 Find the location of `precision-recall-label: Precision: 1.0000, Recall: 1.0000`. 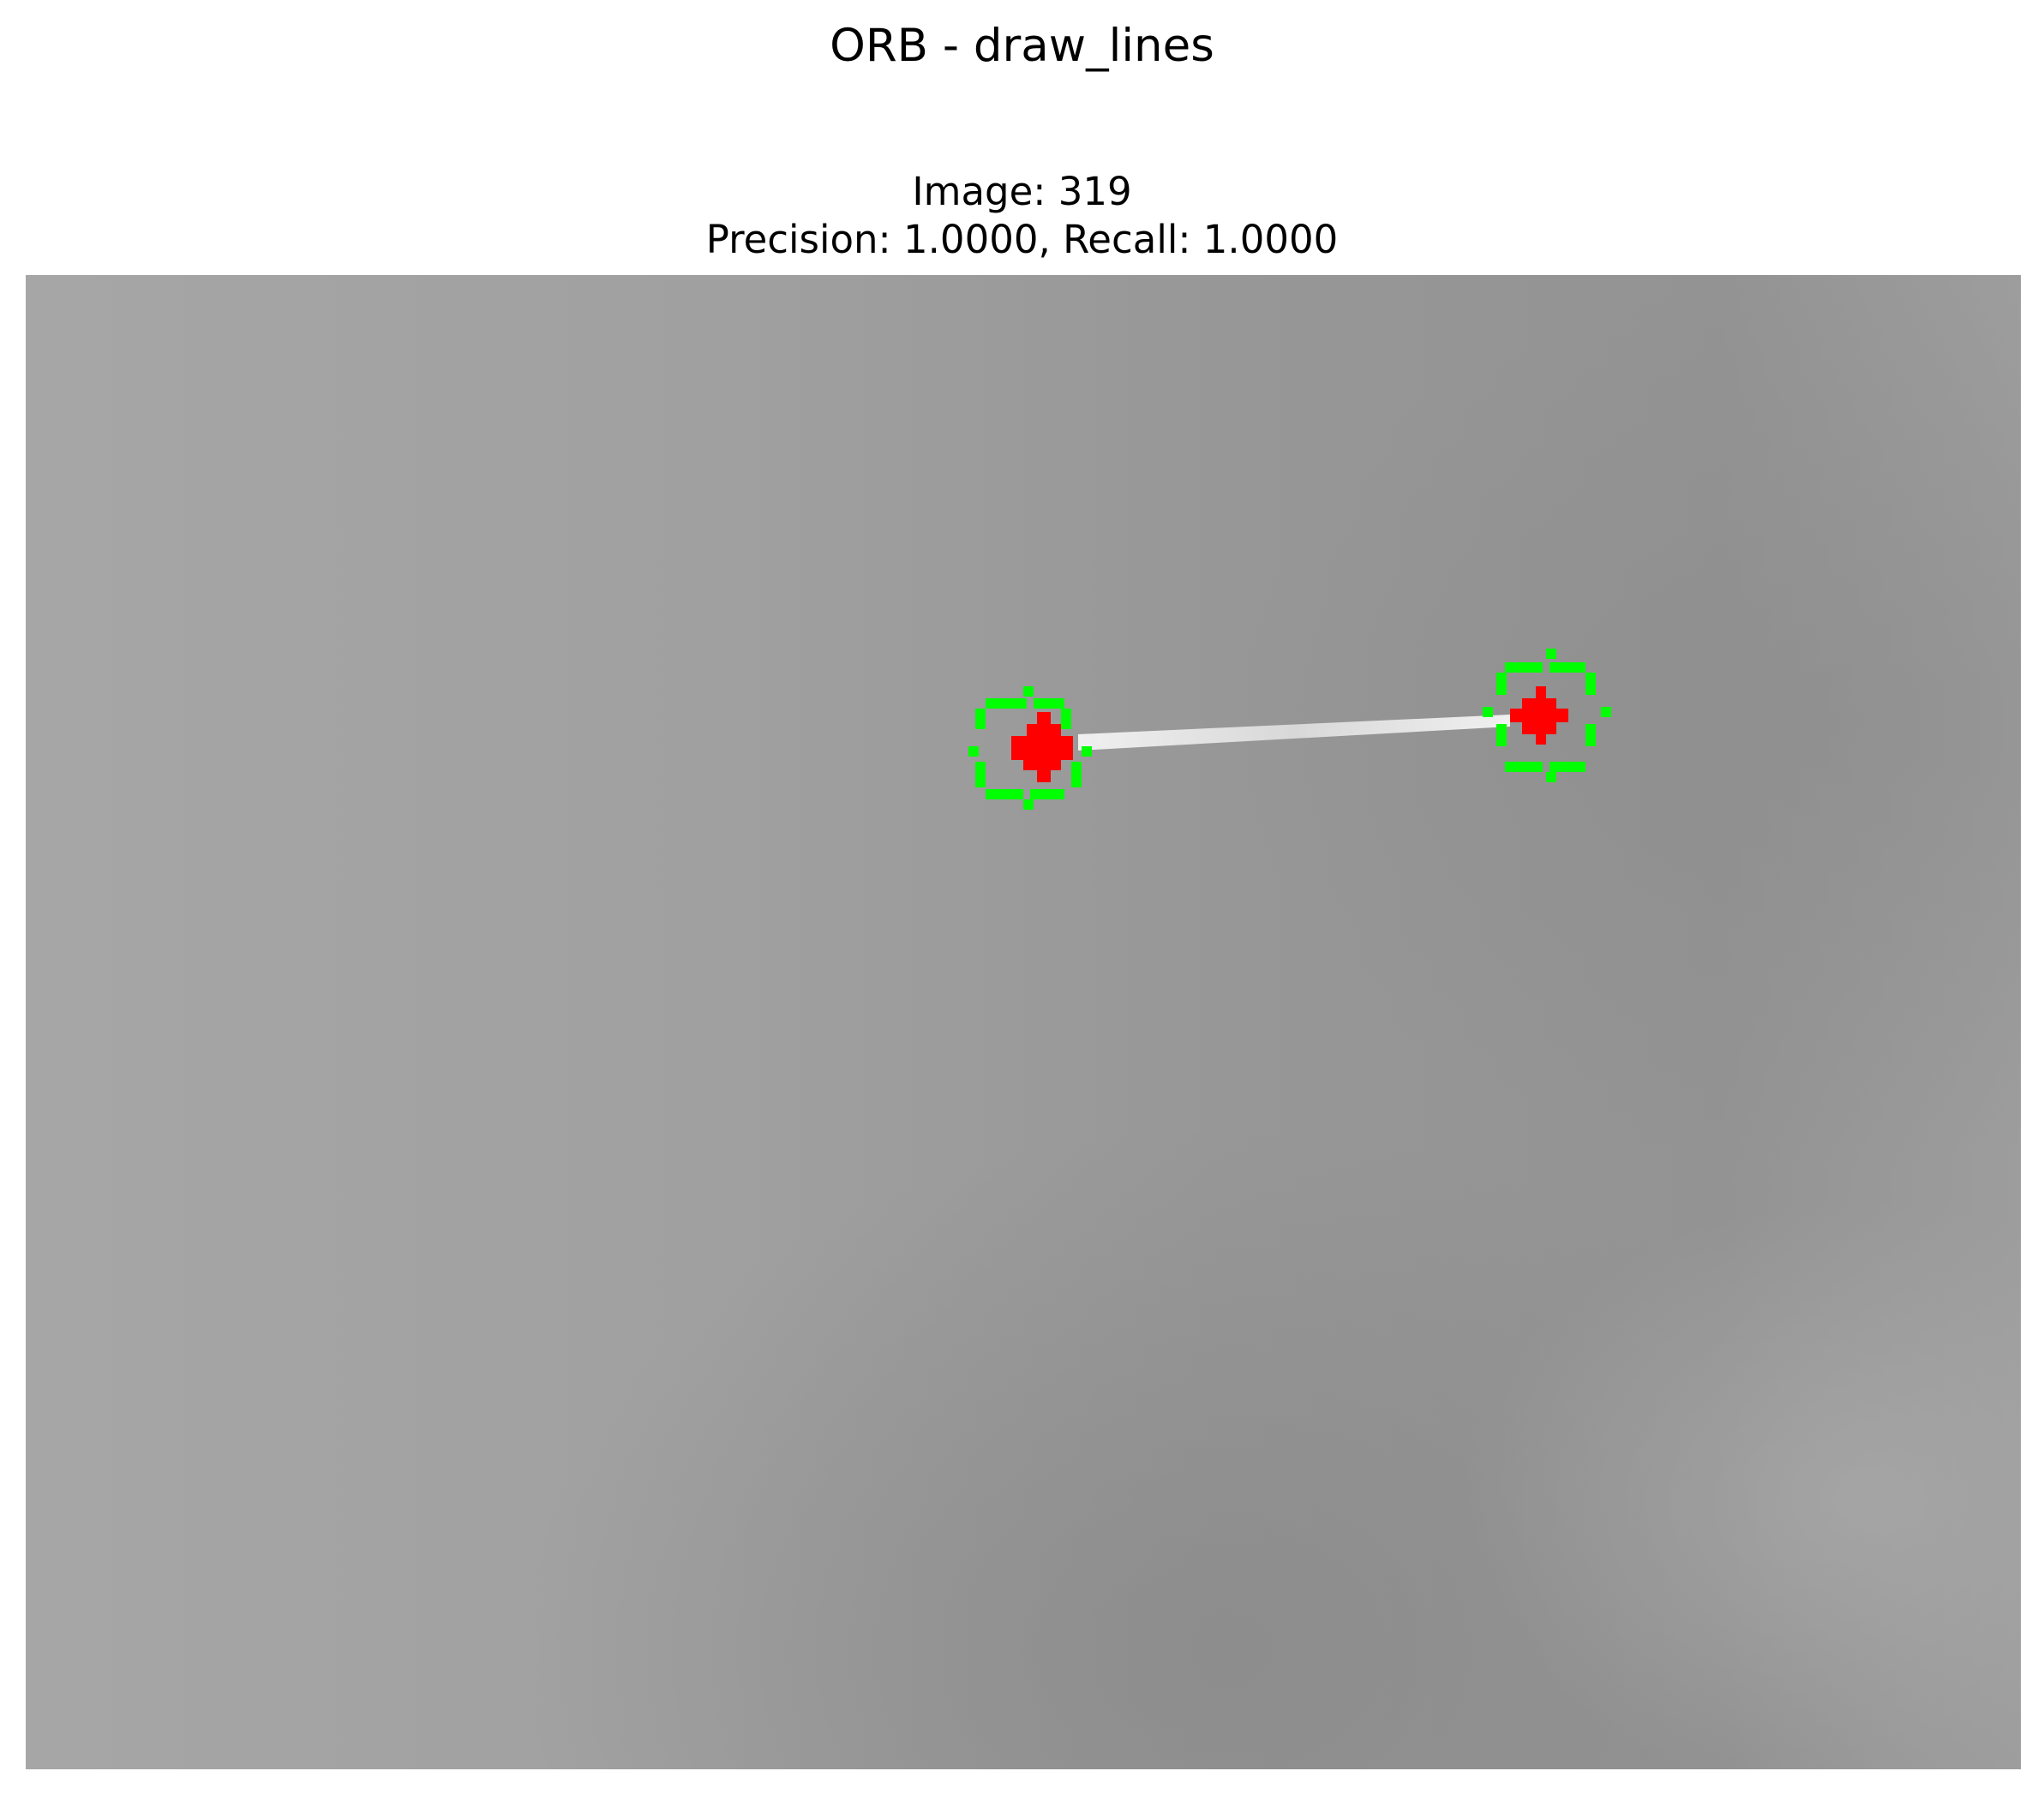

precision-recall-label: Precision: 1.0000, Recall: 1.0000 is located at coordinates (1022, 239).